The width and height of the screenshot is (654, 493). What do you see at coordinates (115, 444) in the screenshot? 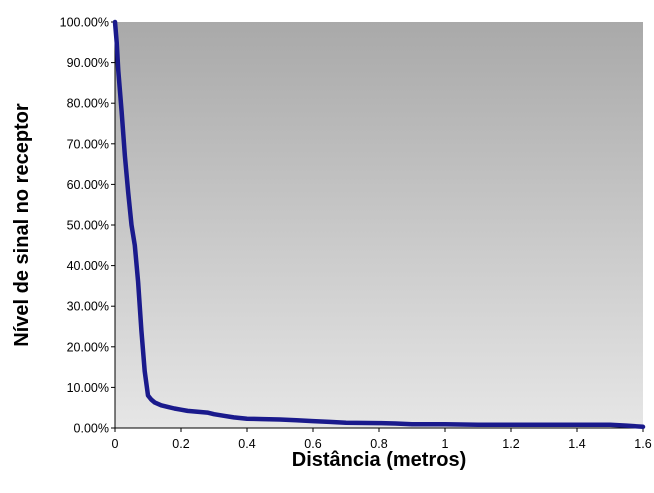
I see `x-tick-label: 0` at bounding box center [115, 444].